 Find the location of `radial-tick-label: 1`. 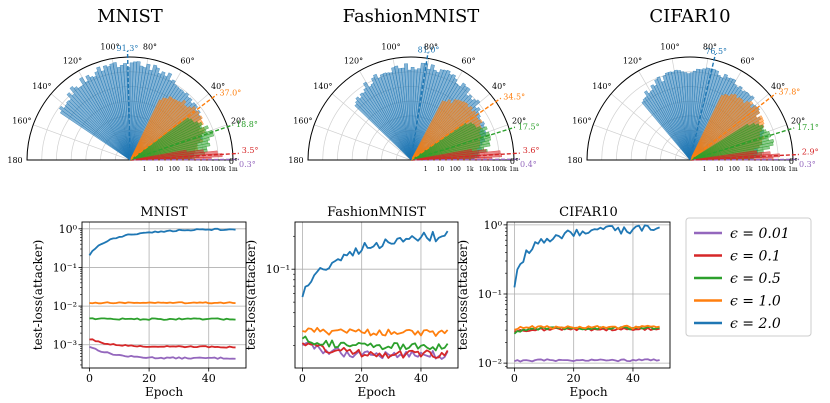

radial-tick-label: 1 is located at coordinates (705, 169).